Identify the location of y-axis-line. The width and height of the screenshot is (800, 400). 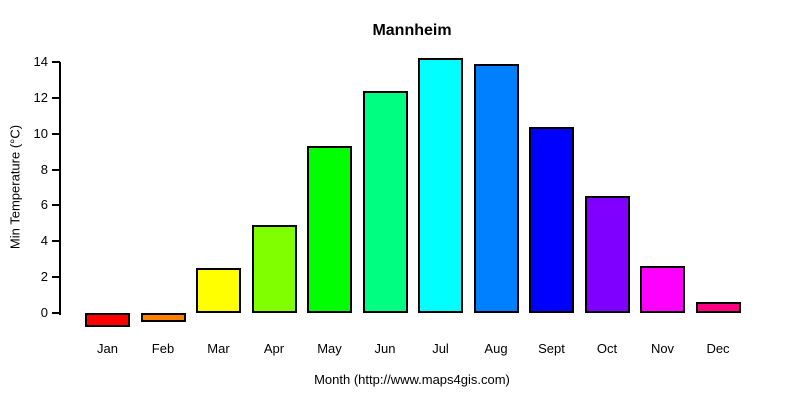
(60, 188).